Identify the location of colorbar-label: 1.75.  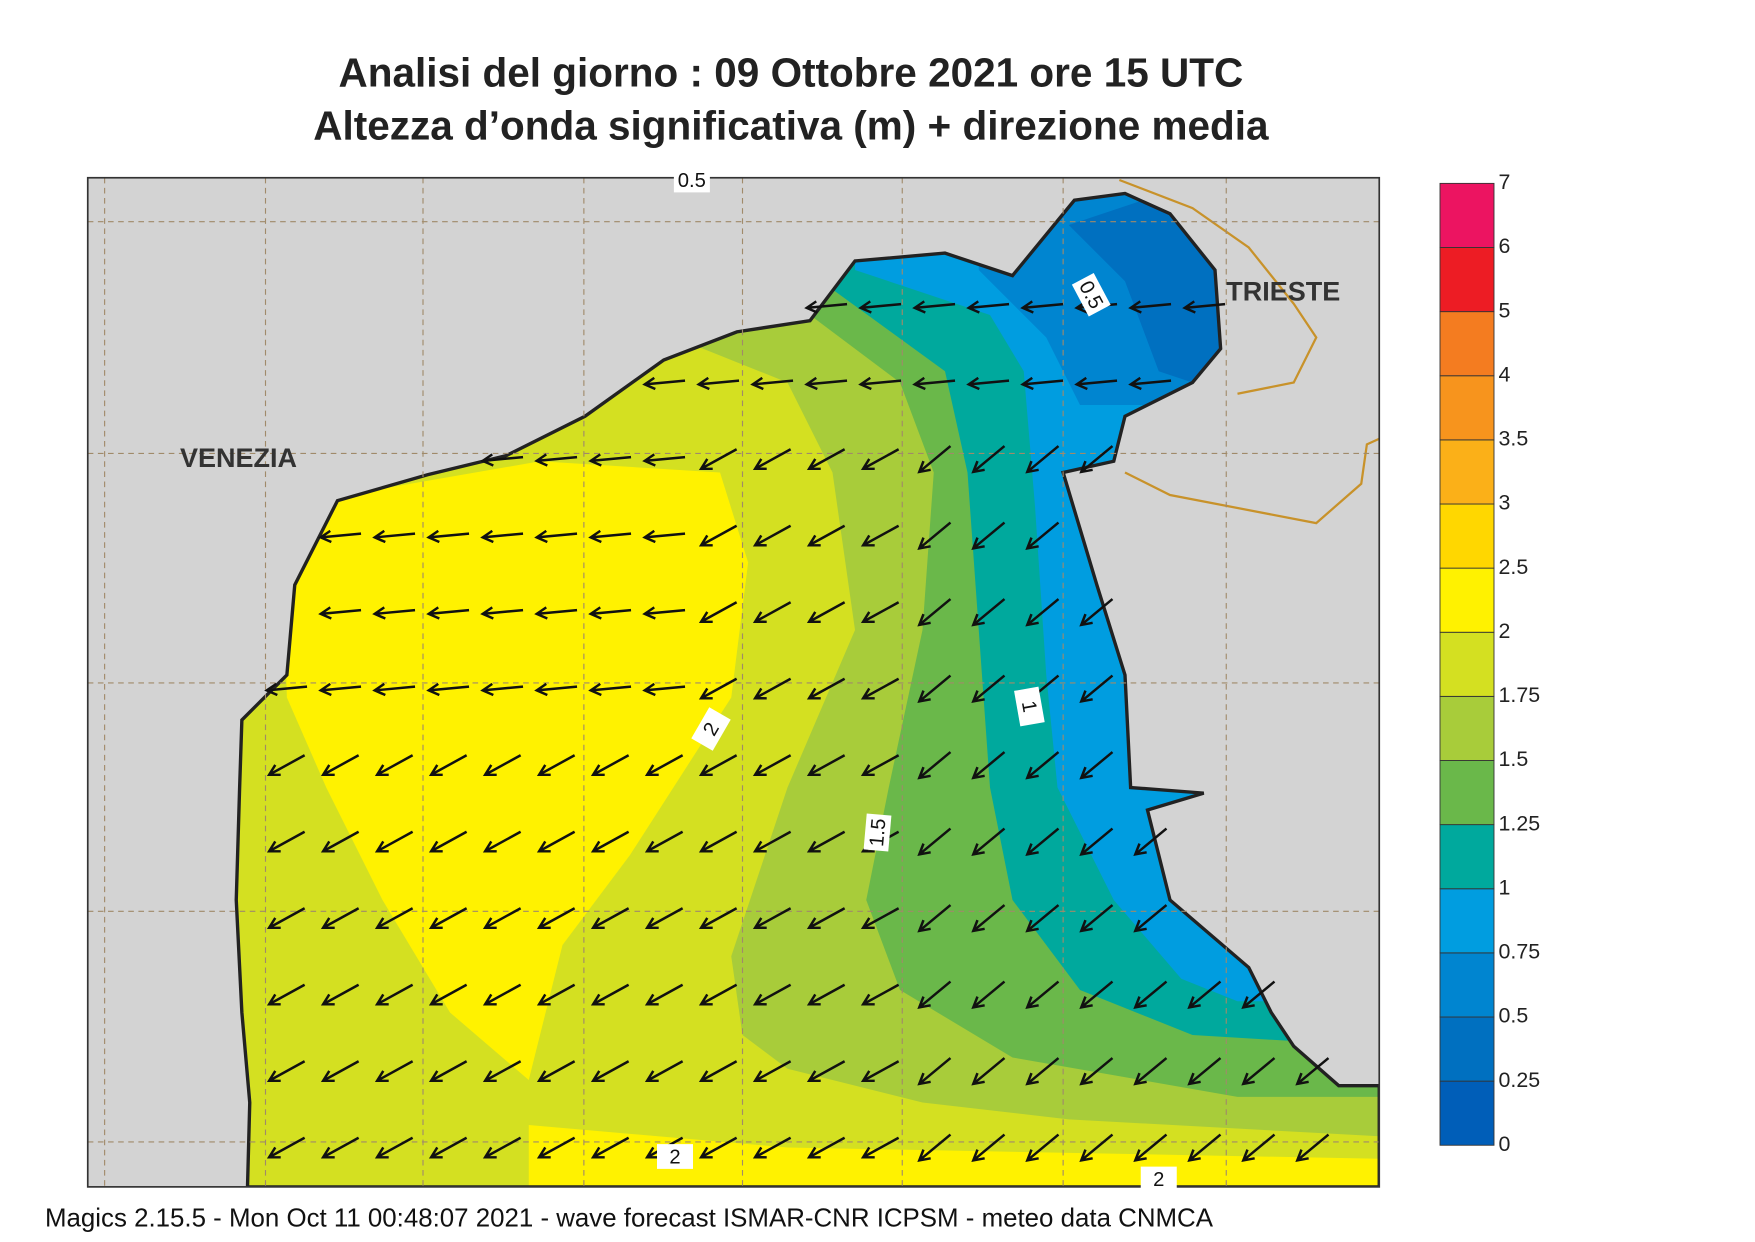
(1520, 695).